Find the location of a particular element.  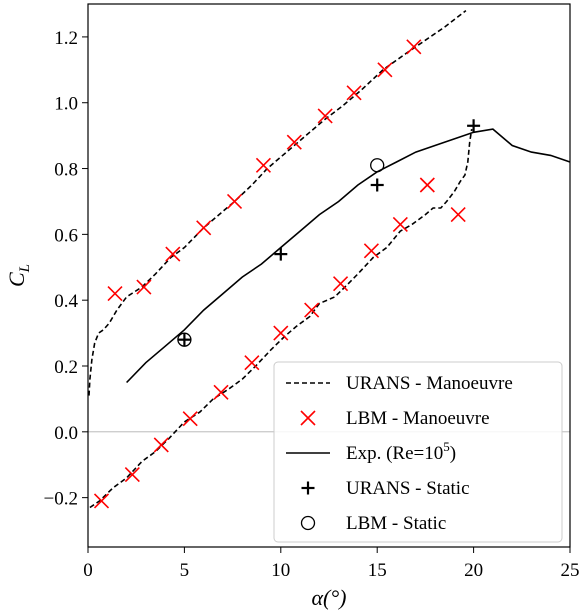

y-tick-label: 0.2 is located at coordinates (66, 367).